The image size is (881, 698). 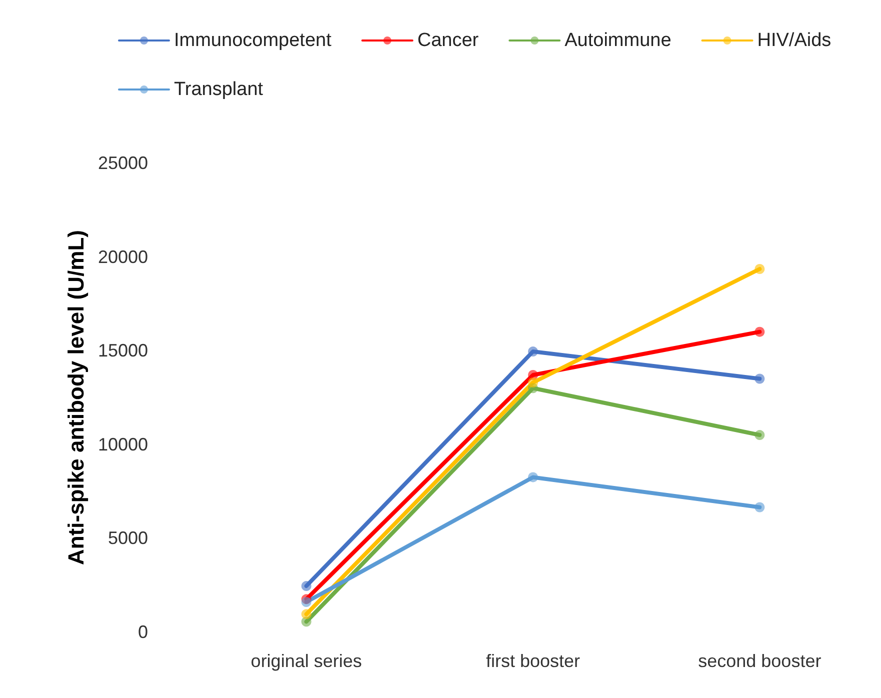 I want to click on y-tick-label: 15000, so click(x=123, y=350).